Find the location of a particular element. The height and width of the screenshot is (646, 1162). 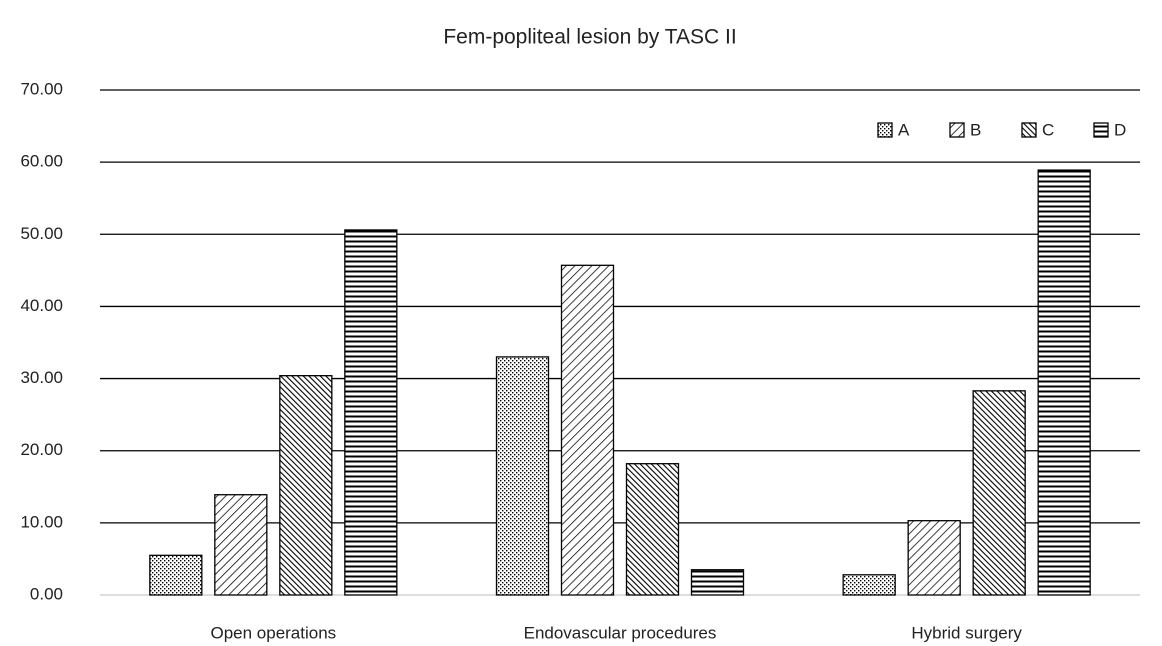

y-tick-label: 0.00 is located at coordinates (46, 593).